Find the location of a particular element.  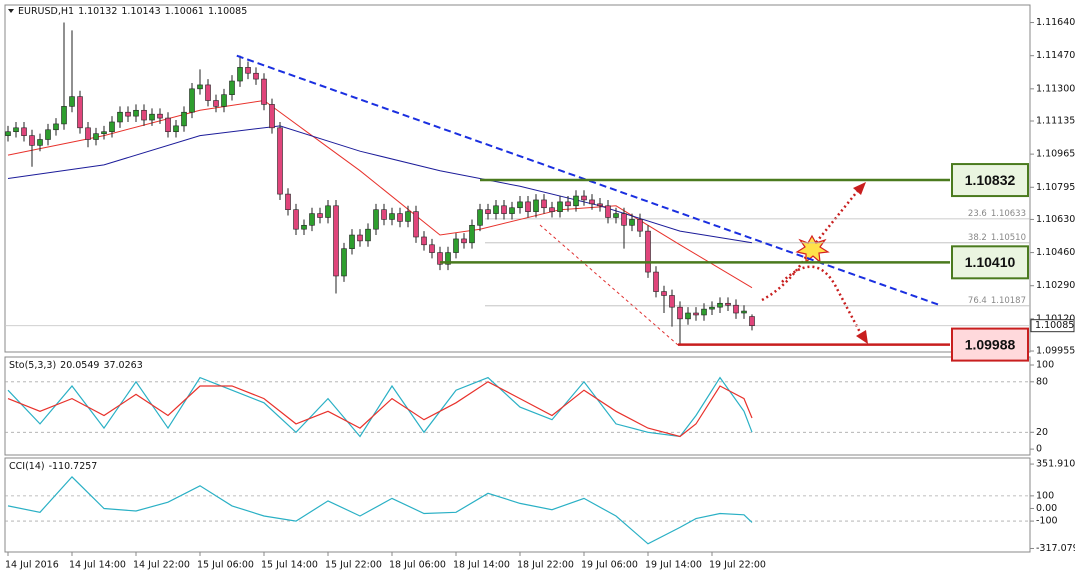

level-label: 1.10410 is located at coordinates (990, 262).